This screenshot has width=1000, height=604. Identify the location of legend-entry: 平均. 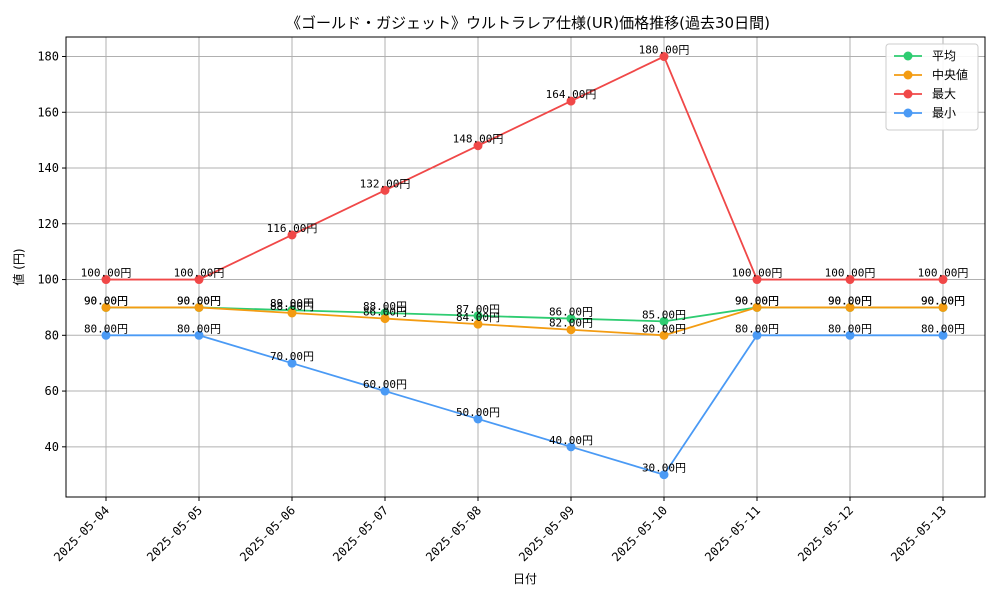
(944, 56).